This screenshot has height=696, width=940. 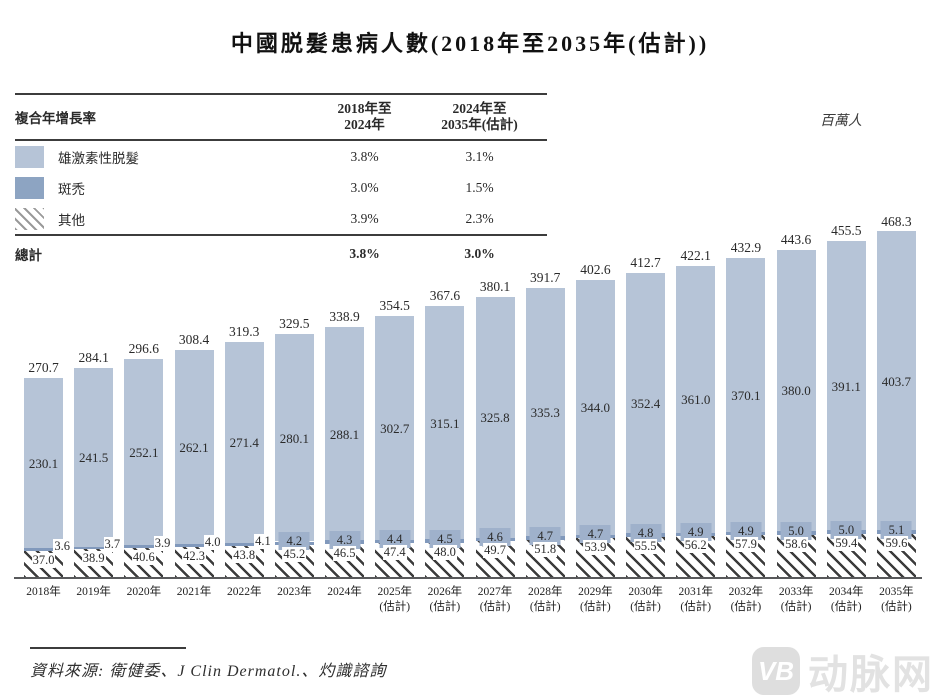 What do you see at coordinates (364, 116) in the screenshot?
I see `table-col1-header: 2018年至 2024年` at bounding box center [364, 116].